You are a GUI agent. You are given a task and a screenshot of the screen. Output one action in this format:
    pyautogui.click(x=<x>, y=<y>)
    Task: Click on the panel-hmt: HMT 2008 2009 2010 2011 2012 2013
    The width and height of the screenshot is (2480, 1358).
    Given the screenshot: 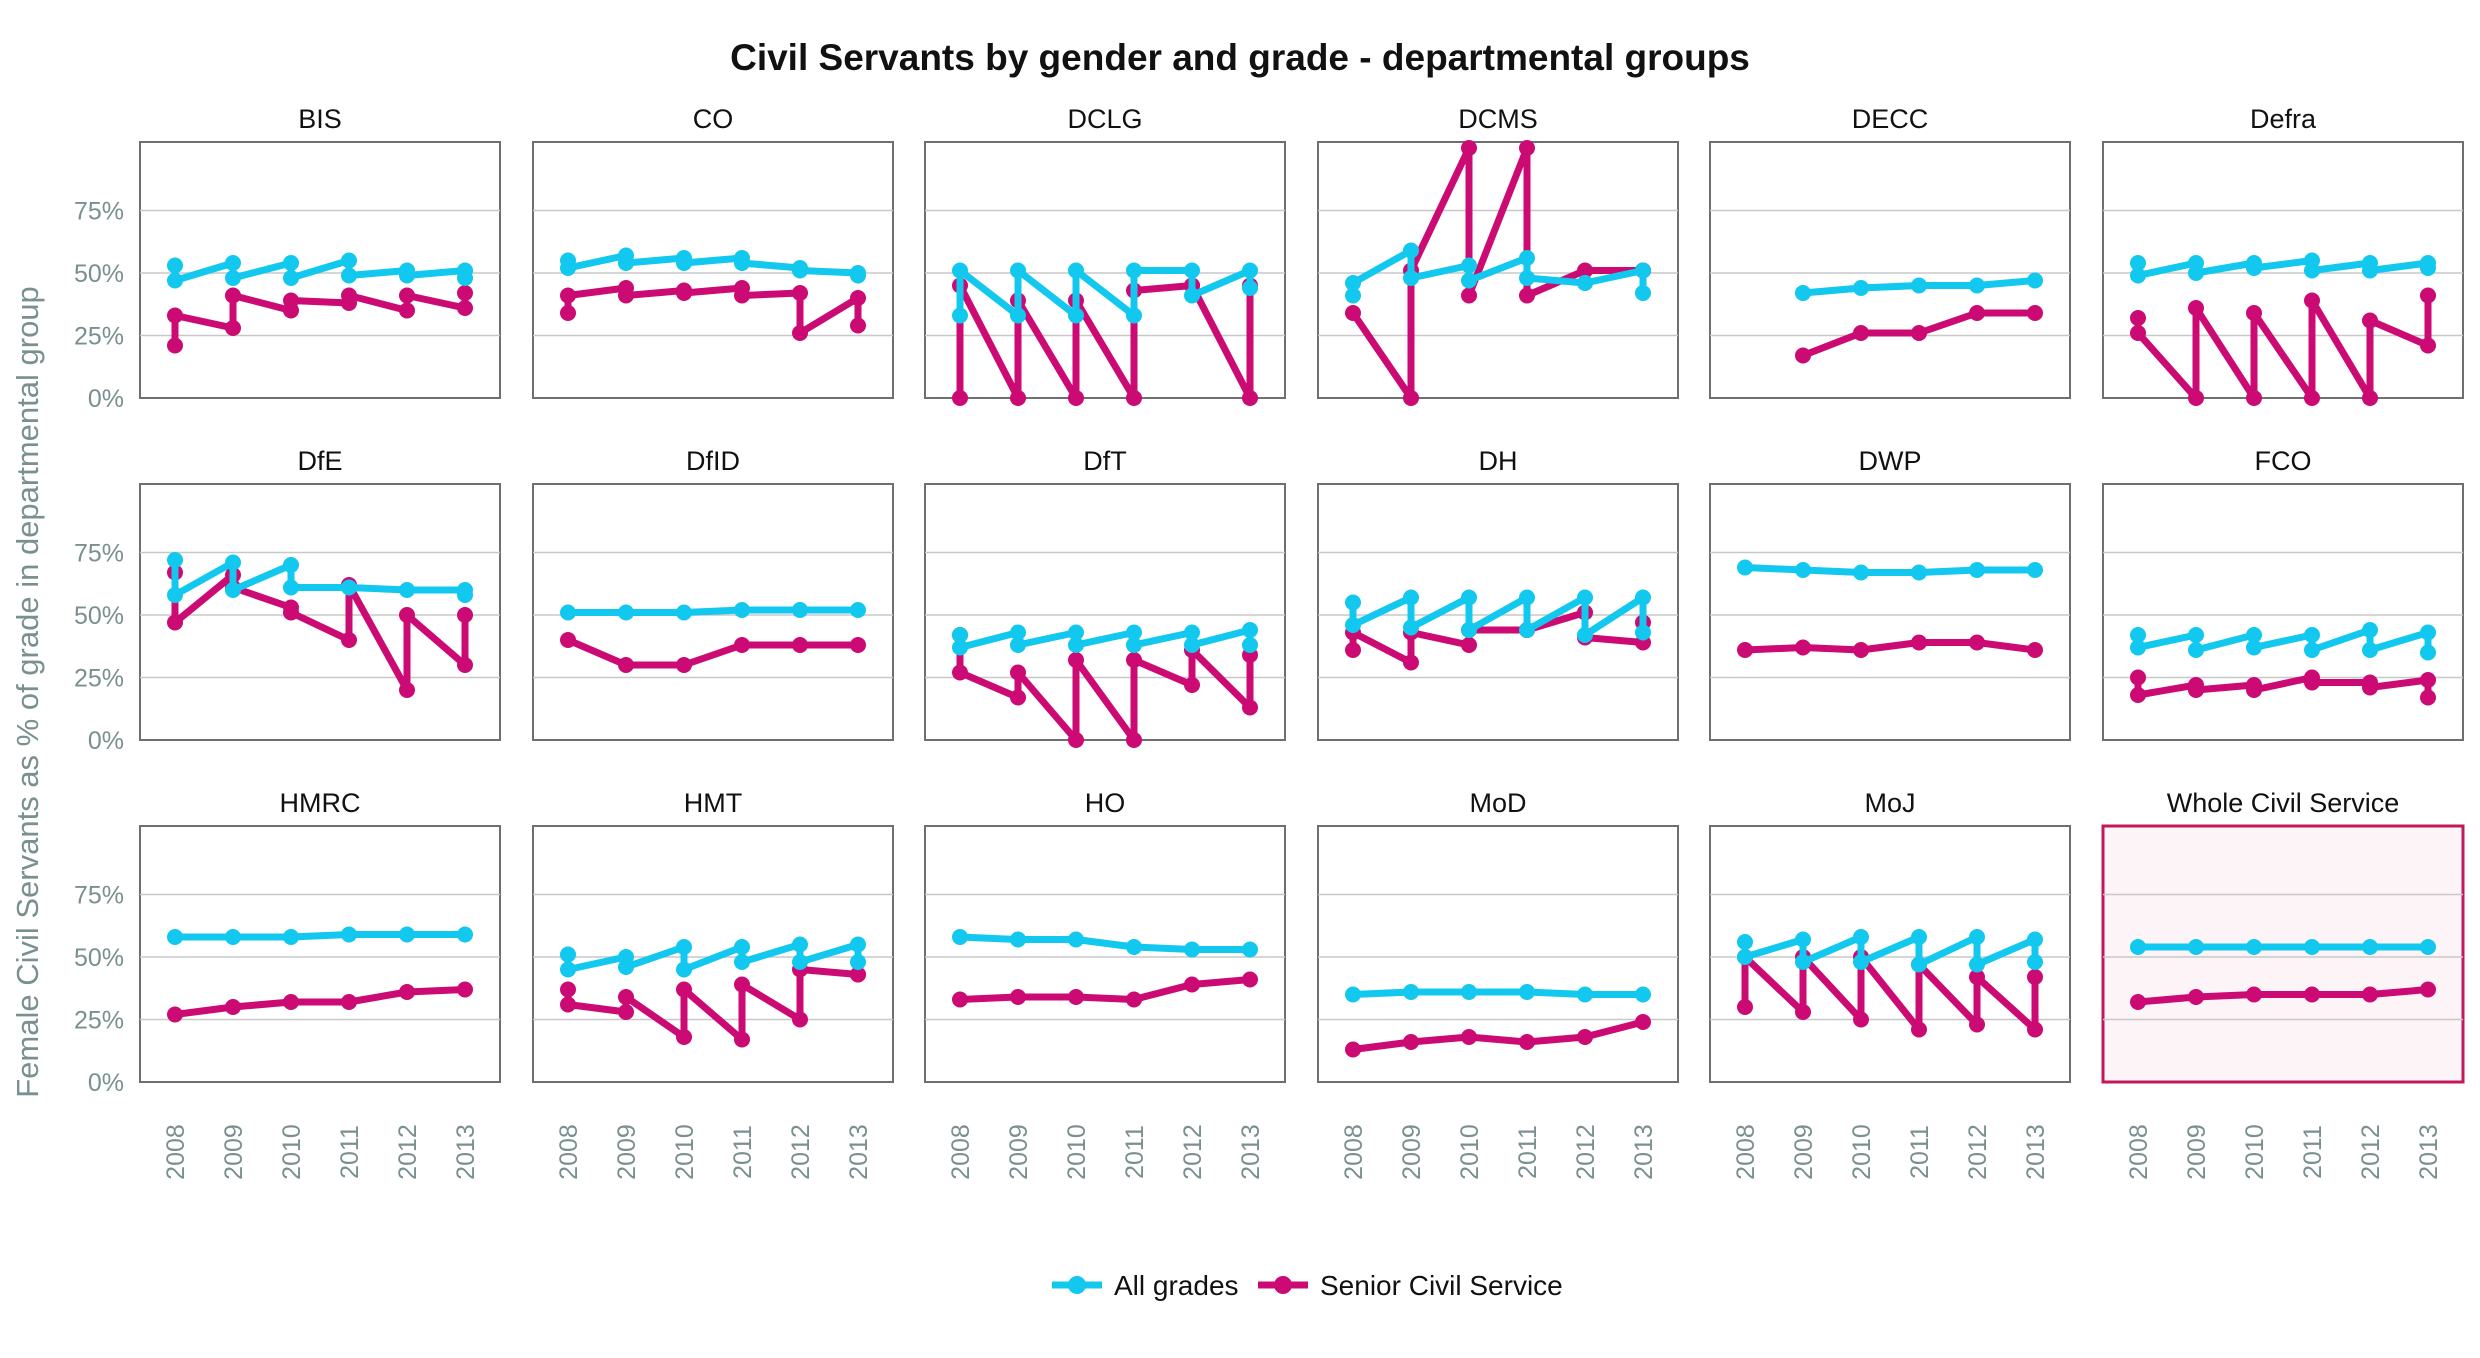 What is the action you would take?
    pyautogui.click(x=713, y=984)
    